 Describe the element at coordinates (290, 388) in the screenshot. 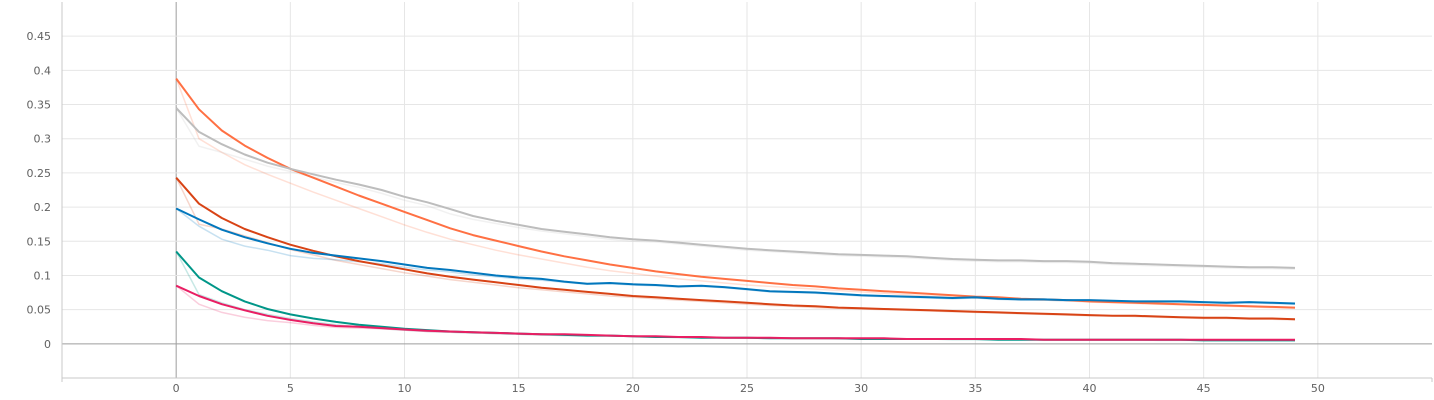

I see `x-tick-label: 5` at that location.